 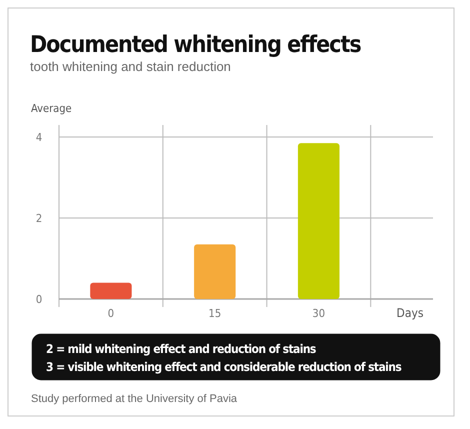 I want to click on text: 3 = visible whitening effect and considerable reduction of stains, so click(x=224, y=367).